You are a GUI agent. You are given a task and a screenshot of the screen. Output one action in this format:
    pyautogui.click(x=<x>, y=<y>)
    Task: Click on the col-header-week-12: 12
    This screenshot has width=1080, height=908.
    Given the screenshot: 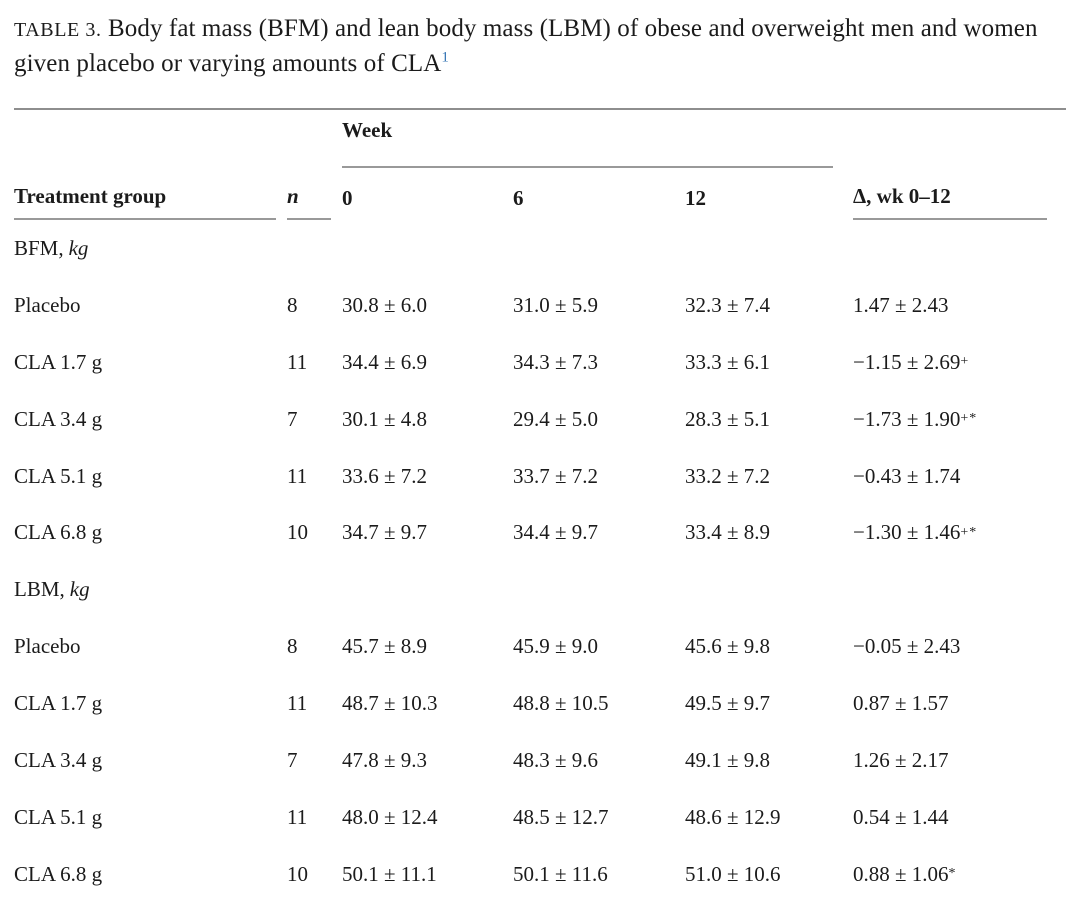 What is the action you would take?
    pyautogui.click(x=695, y=198)
    